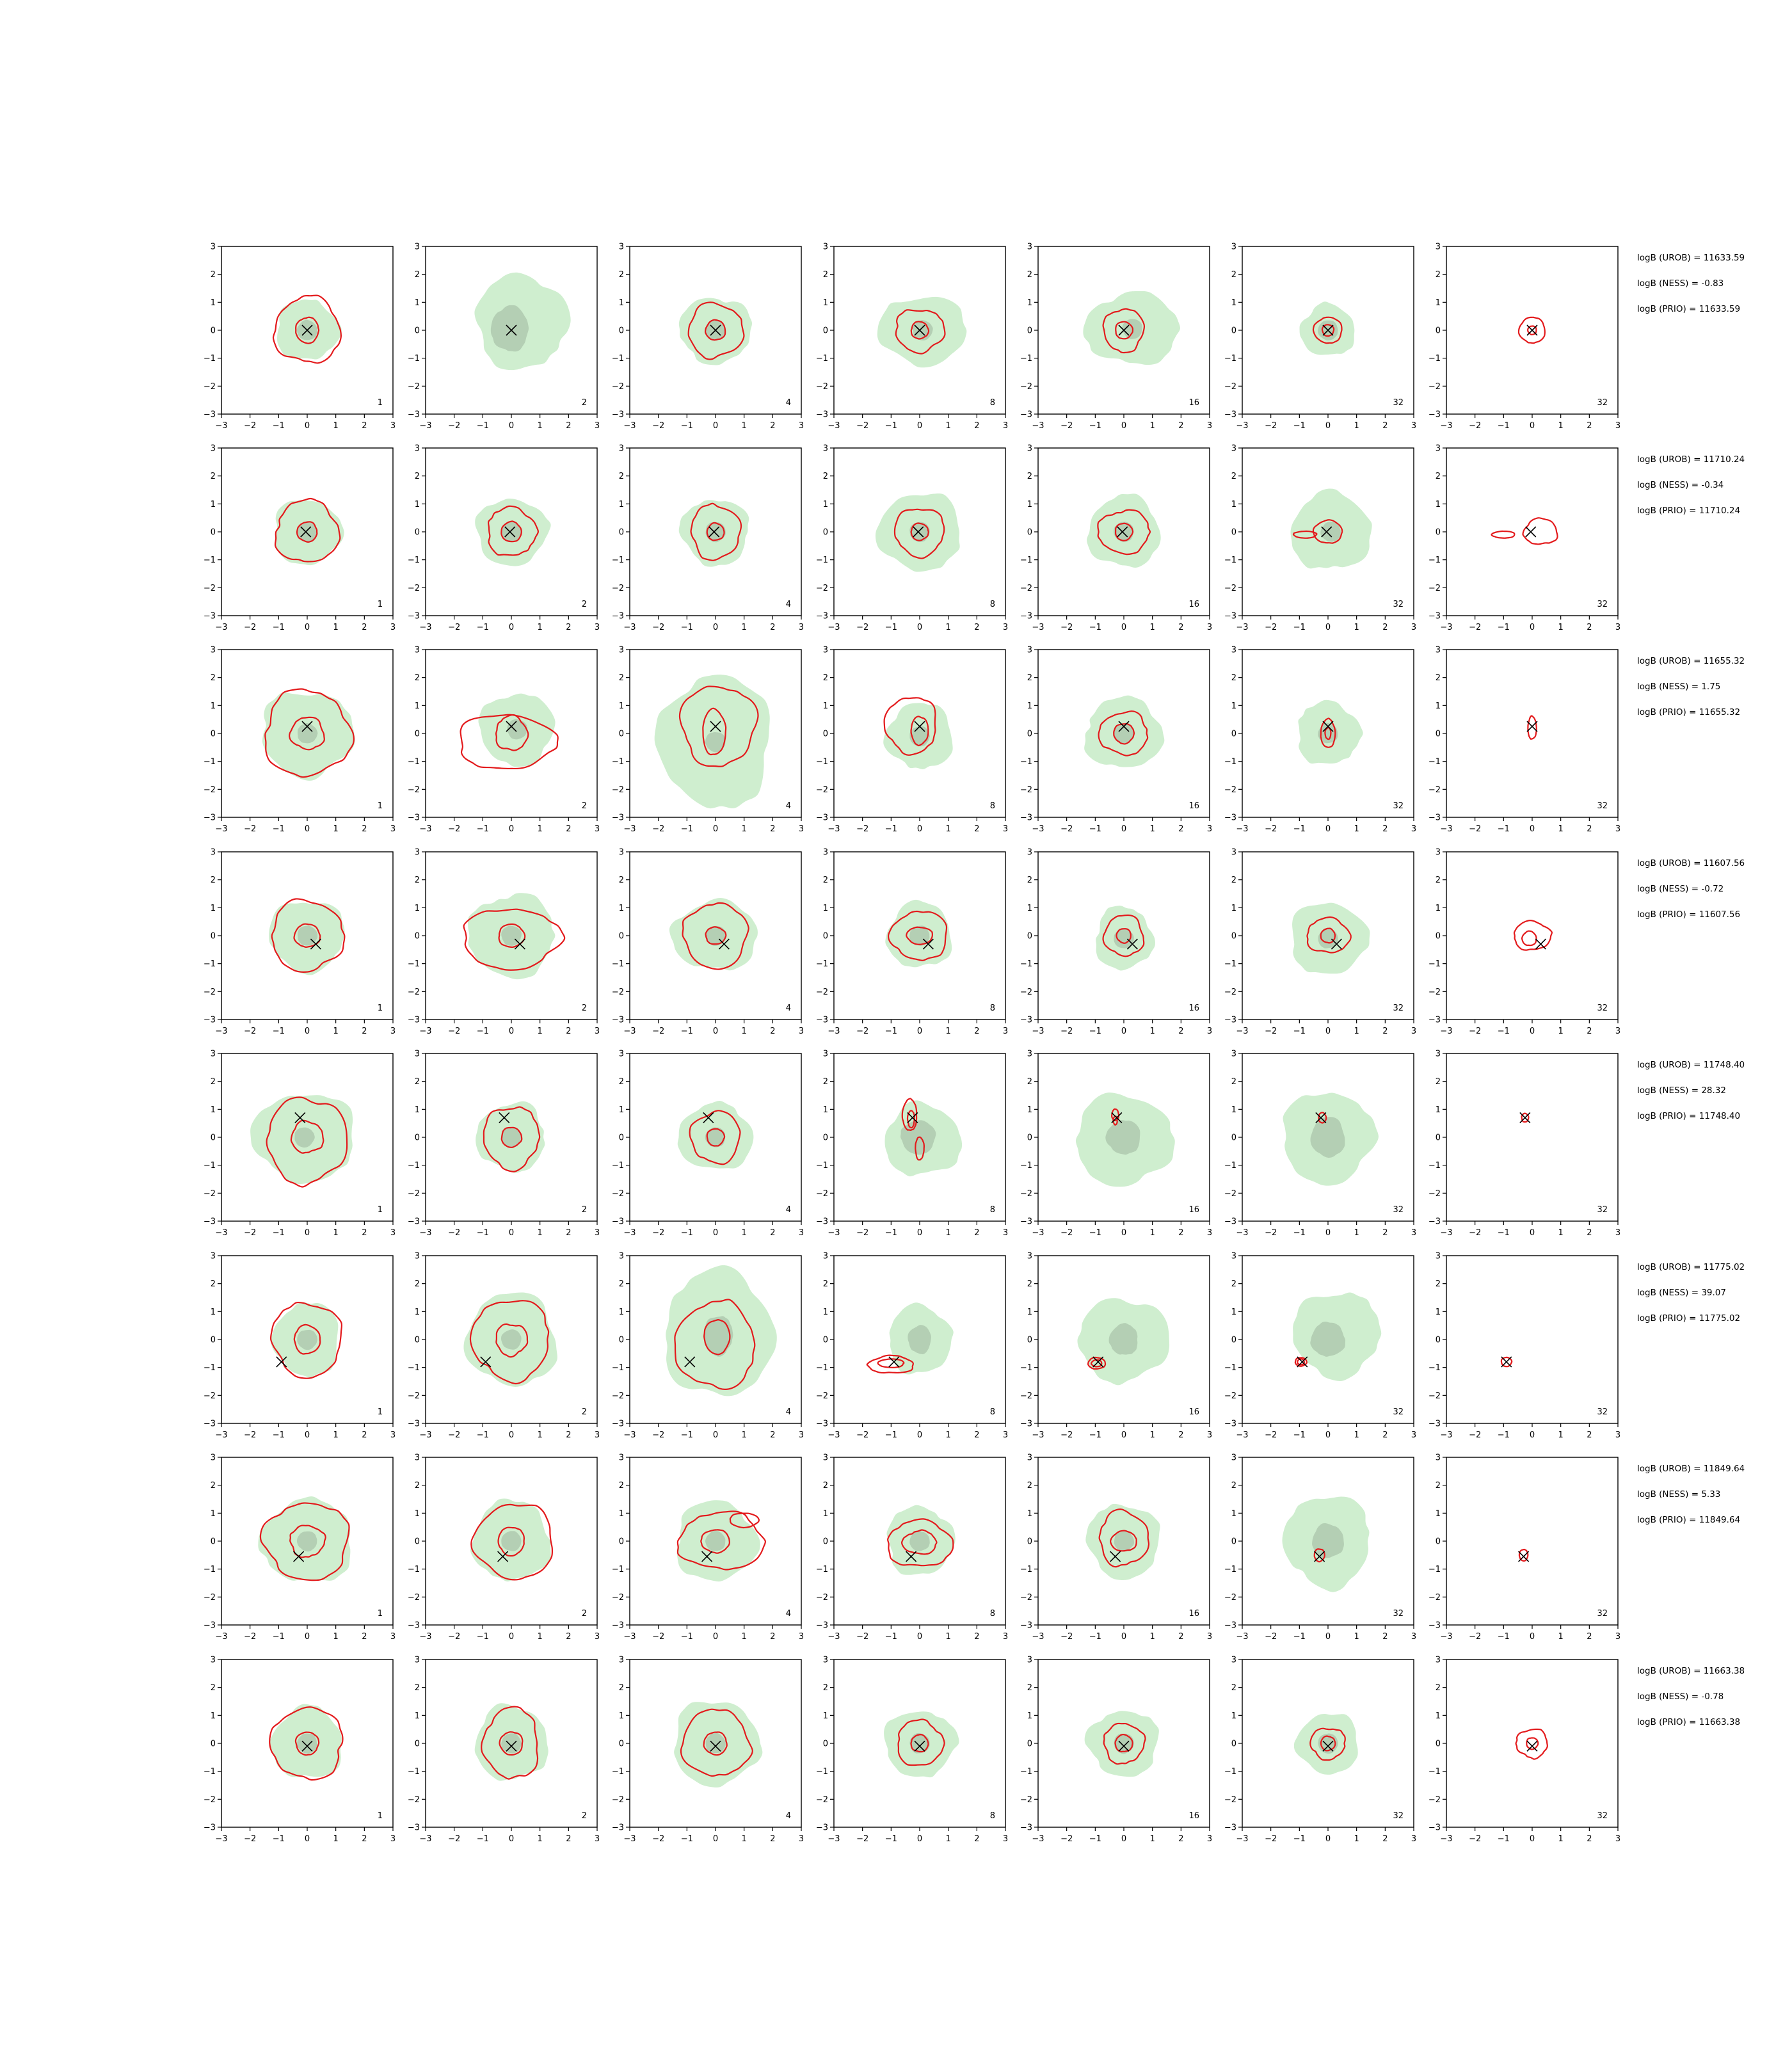  Describe the element at coordinates (1116, 1346) in the screenshot. I see `panel-r5-c4: −3−3 −2 −2 −1 −1 0 0 1 1 2 2 3 3 16` at that location.